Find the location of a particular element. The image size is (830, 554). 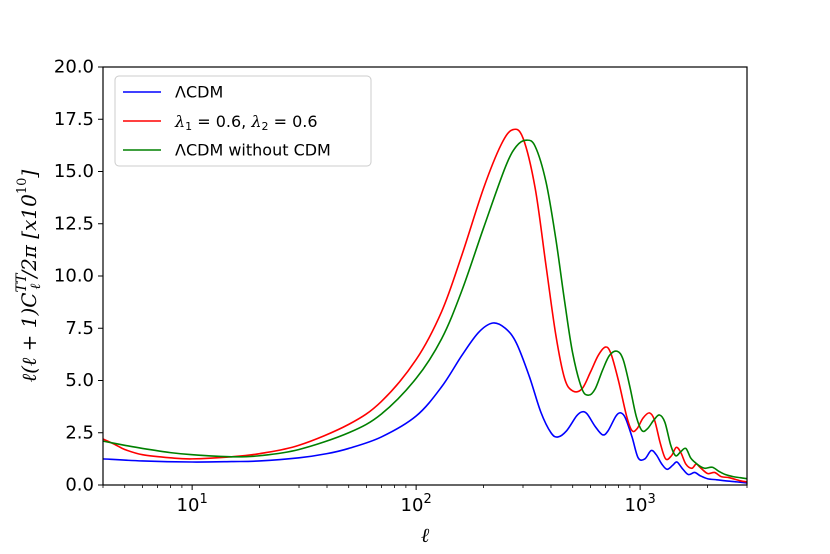

y-tick-label-6: 15.0 is located at coordinates (74, 171).